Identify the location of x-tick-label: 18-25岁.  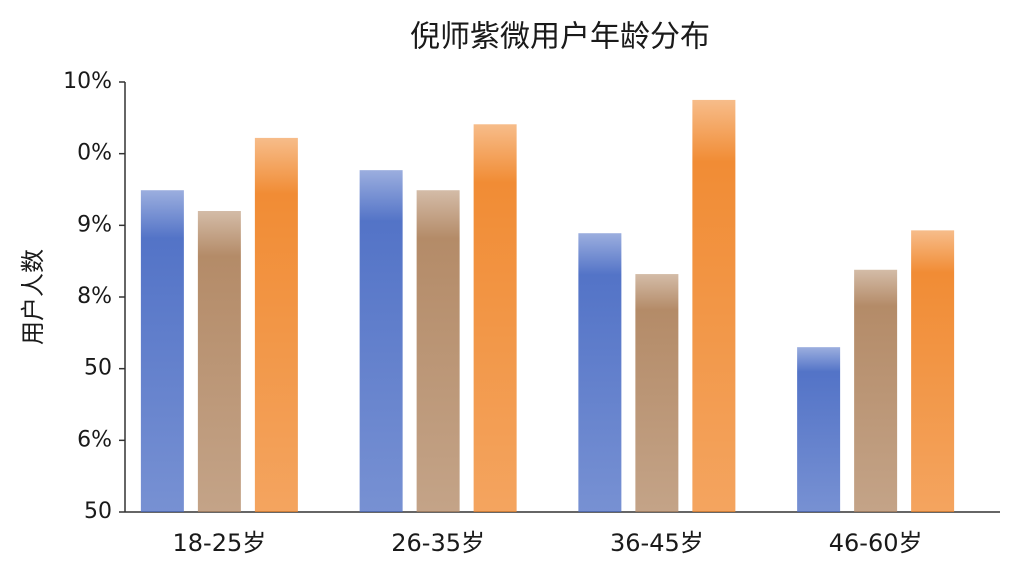
(220, 543).